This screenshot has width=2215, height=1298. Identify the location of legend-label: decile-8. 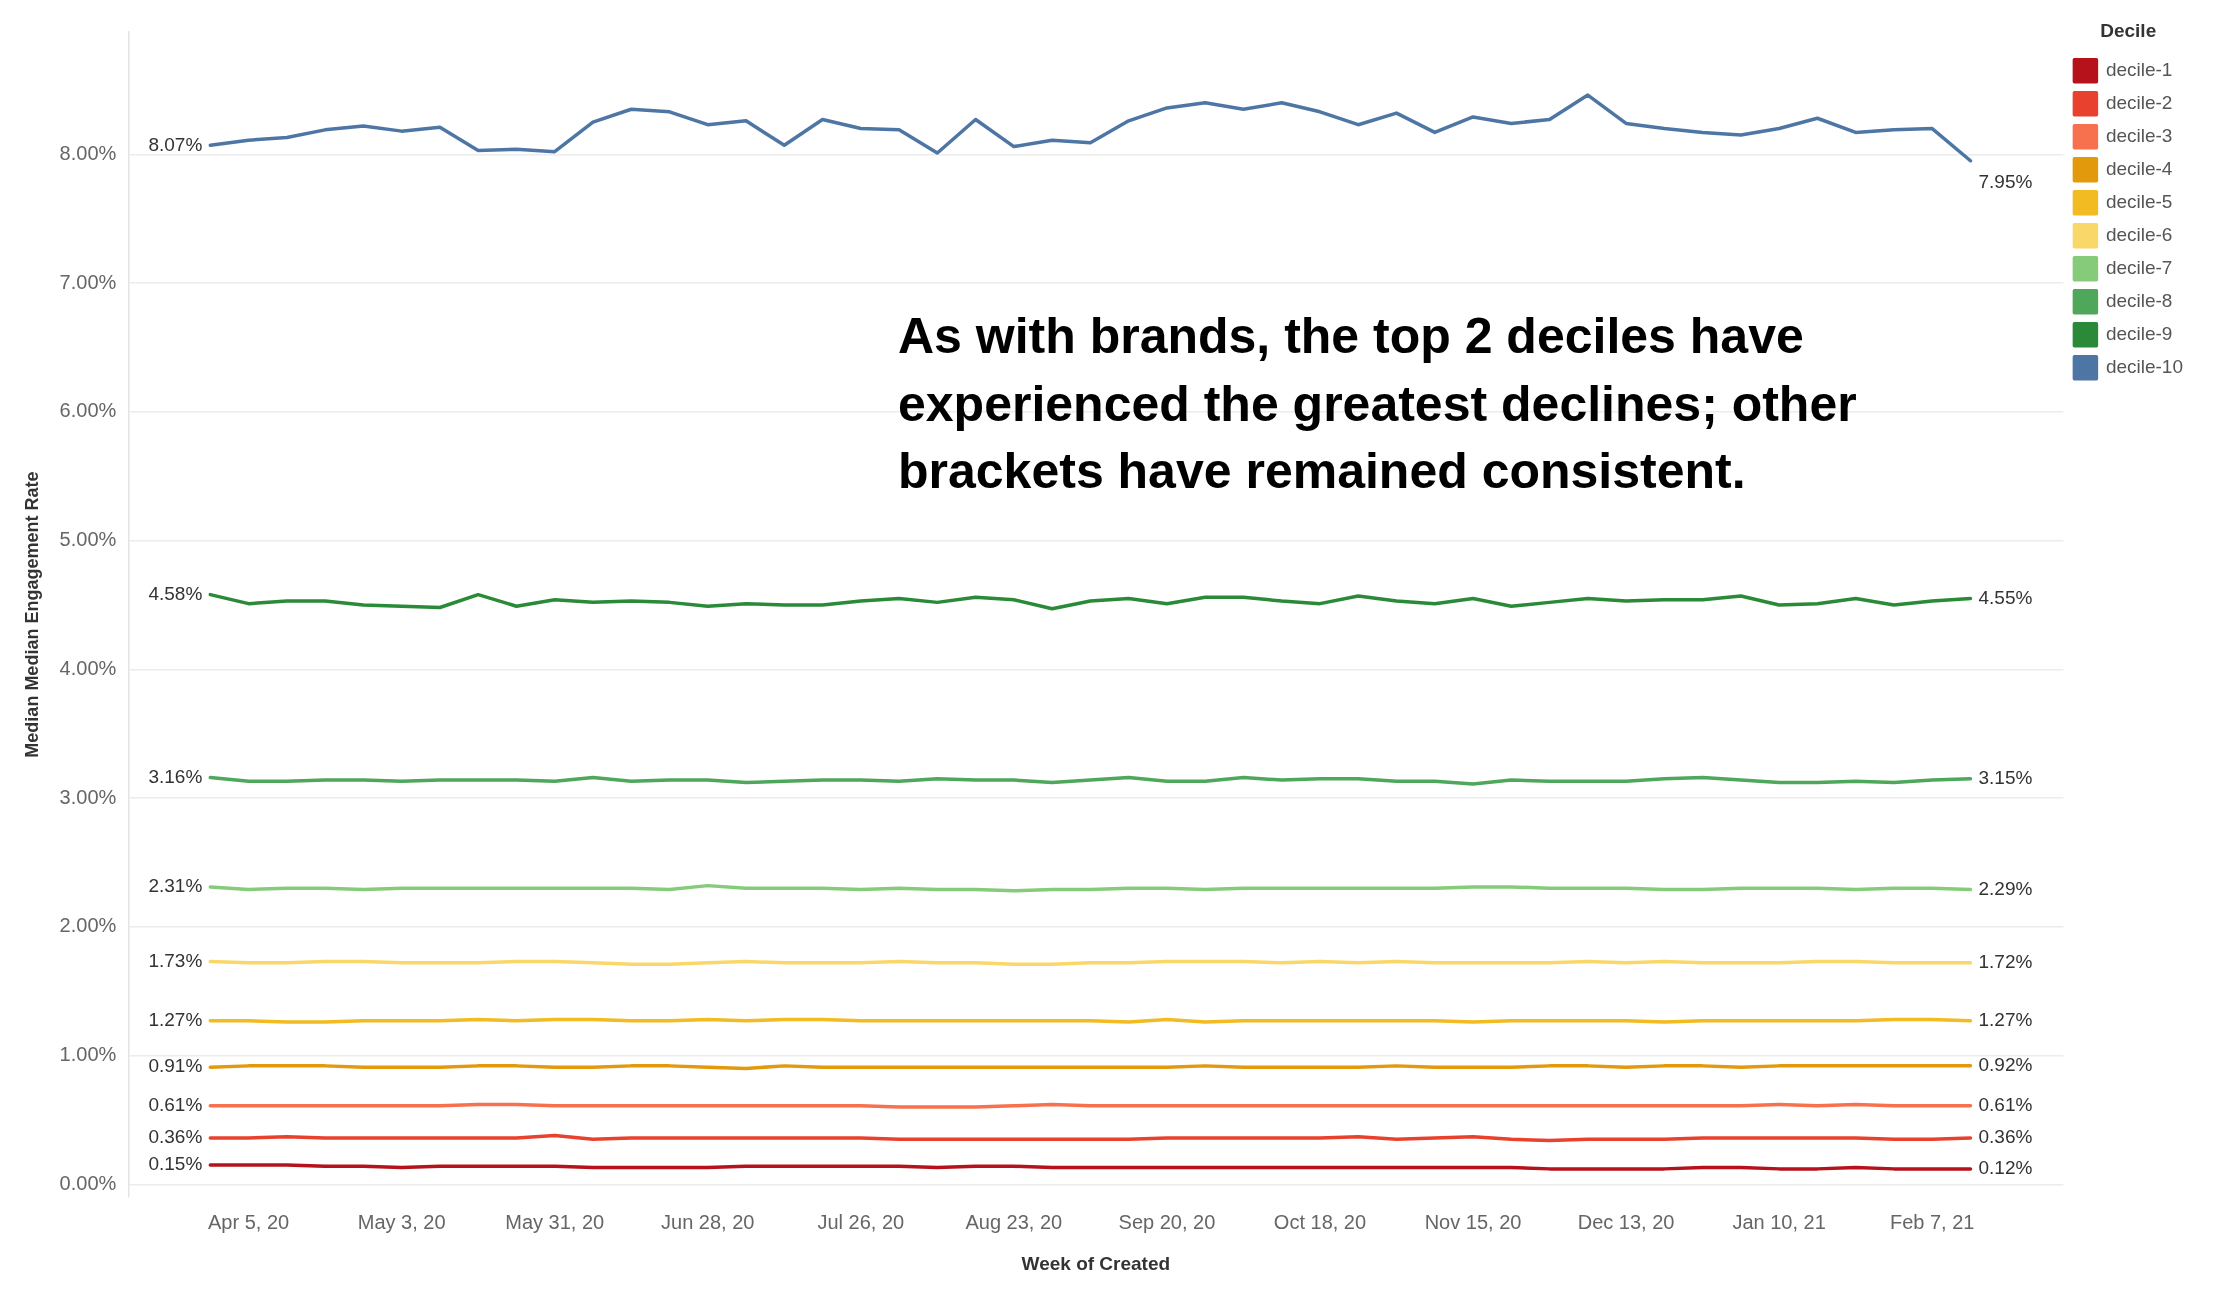
(2139, 301).